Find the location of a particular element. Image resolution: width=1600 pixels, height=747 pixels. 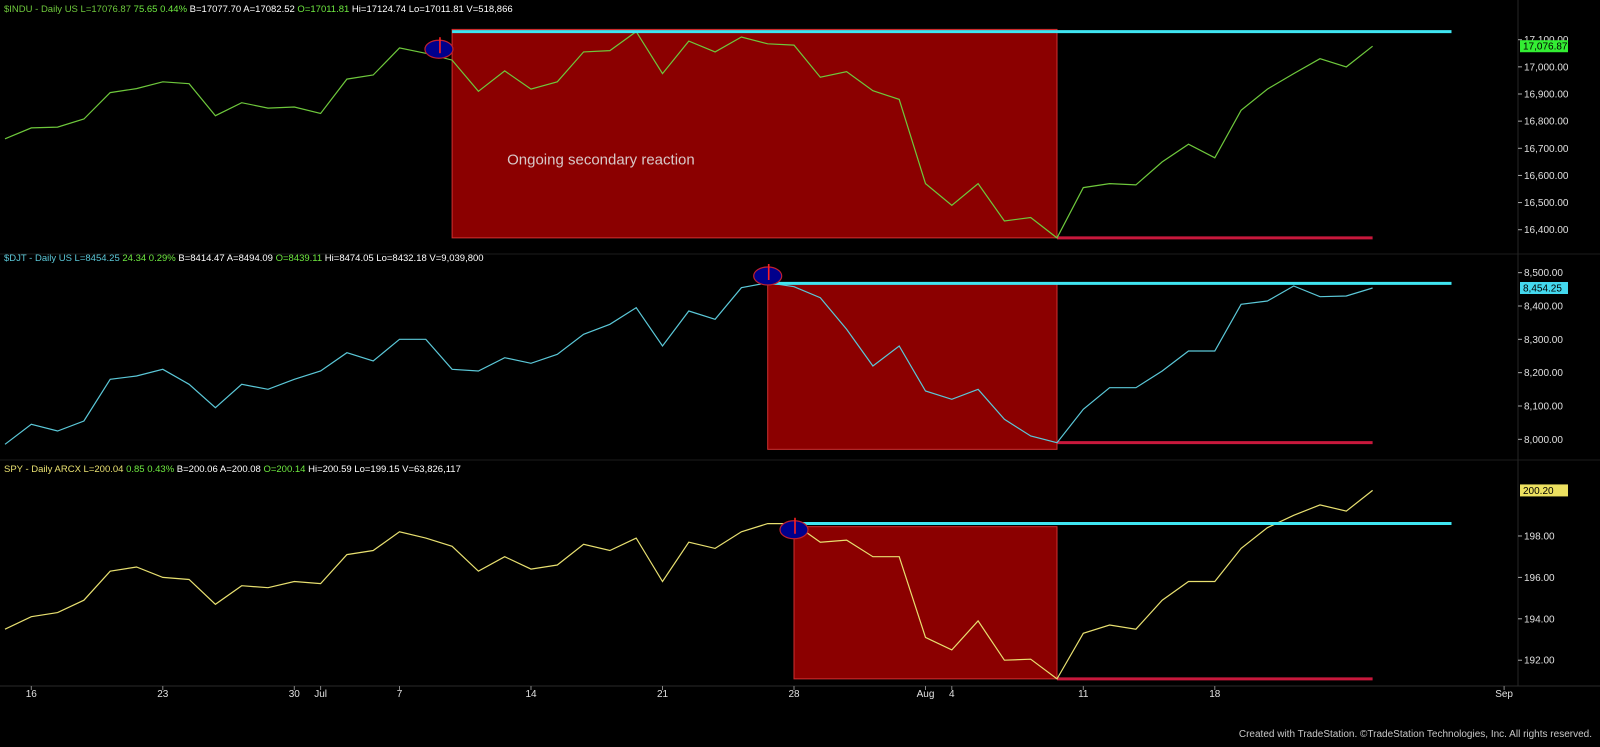

header-field: V=63,826,117 is located at coordinates (429, 469).